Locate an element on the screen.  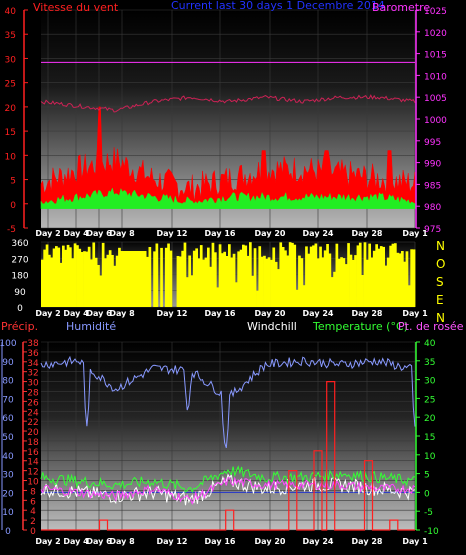
climate-day-tick-label: Day 6 is located at coordinates (99, 541).